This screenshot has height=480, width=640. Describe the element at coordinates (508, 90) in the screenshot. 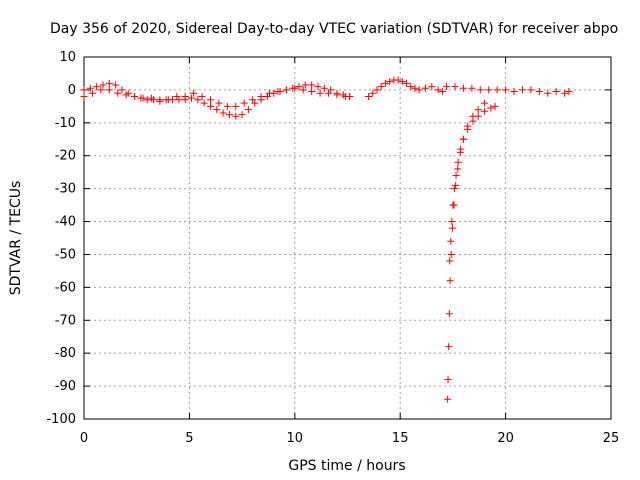

I see `series-arc-d` at that location.